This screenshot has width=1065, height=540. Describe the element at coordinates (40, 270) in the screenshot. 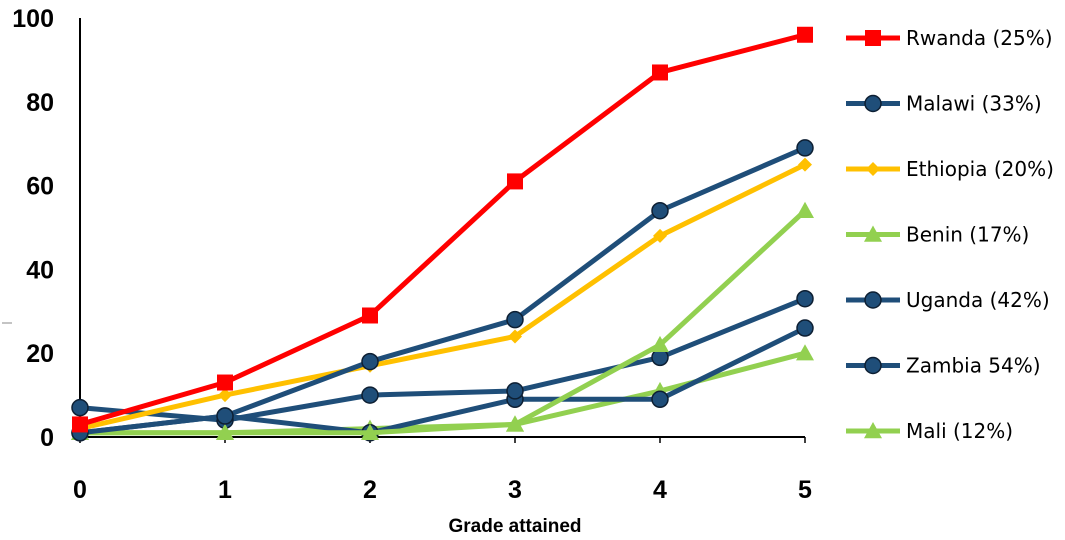

I see `y-tick-label: 40` at that location.